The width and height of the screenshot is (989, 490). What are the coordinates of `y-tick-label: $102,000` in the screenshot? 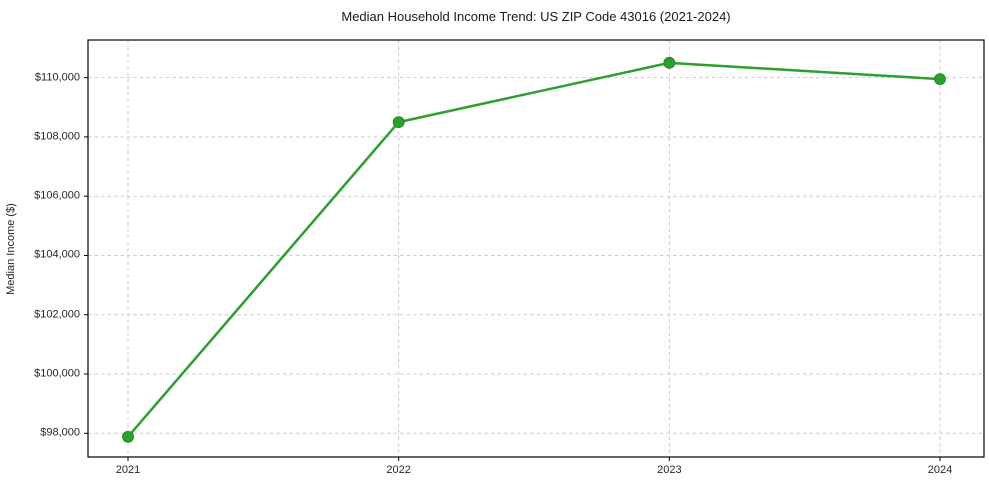 It's located at (57, 314).